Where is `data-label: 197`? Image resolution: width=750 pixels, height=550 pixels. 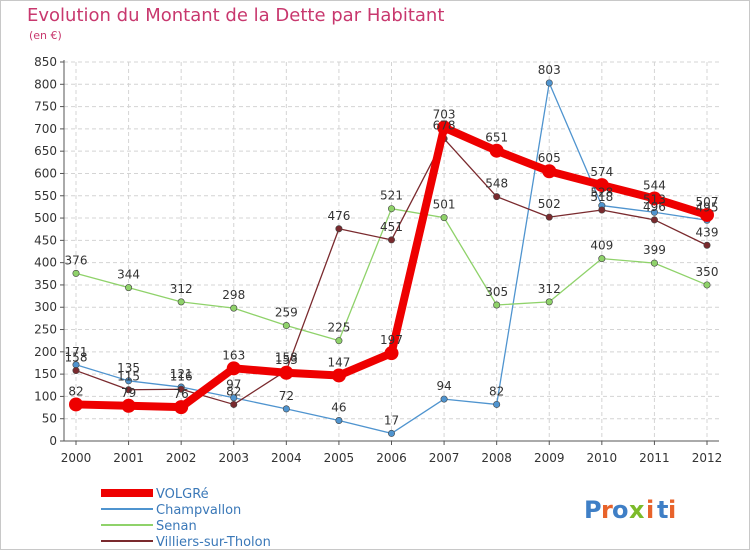
data-label: 197 is located at coordinates (391, 340).